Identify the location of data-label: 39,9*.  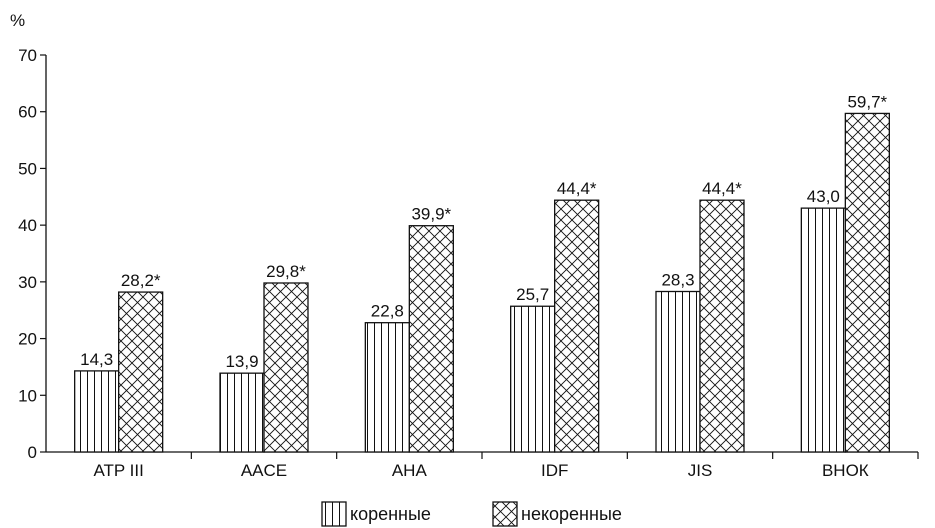
(431, 214).